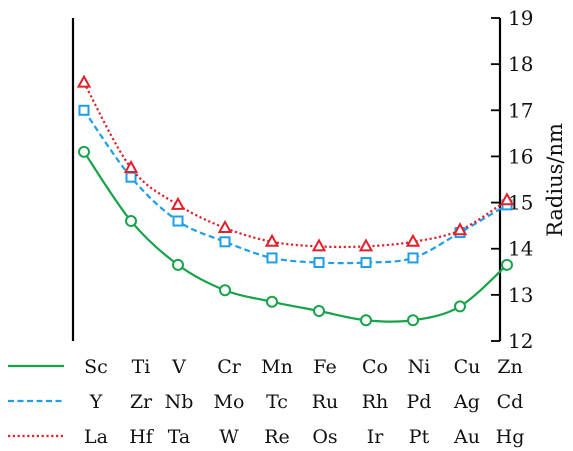 The height and width of the screenshot is (451, 573). What do you see at coordinates (179, 402) in the screenshot?
I see `category-label: Nb` at bounding box center [179, 402].